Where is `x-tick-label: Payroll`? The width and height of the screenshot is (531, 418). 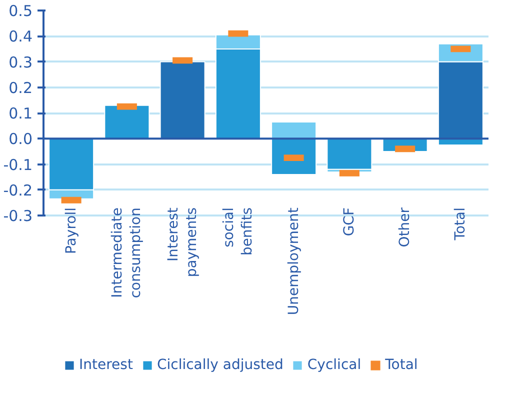
x-tick-label: Payroll is located at coordinates (71, 230).